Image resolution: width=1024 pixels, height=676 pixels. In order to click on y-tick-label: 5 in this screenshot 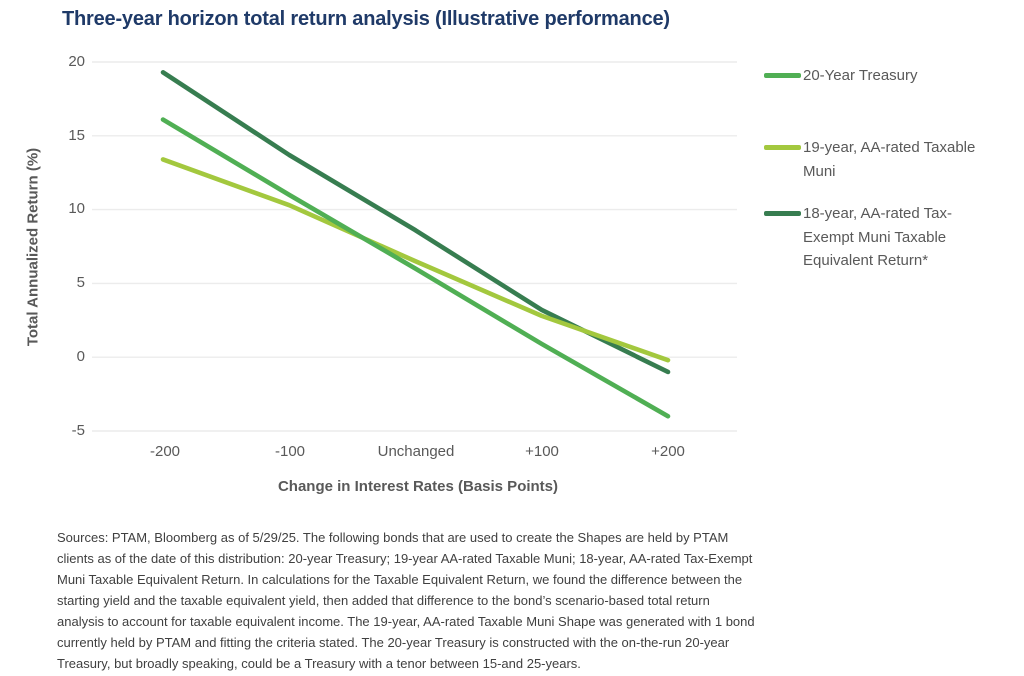, I will do `click(80, 282)`.